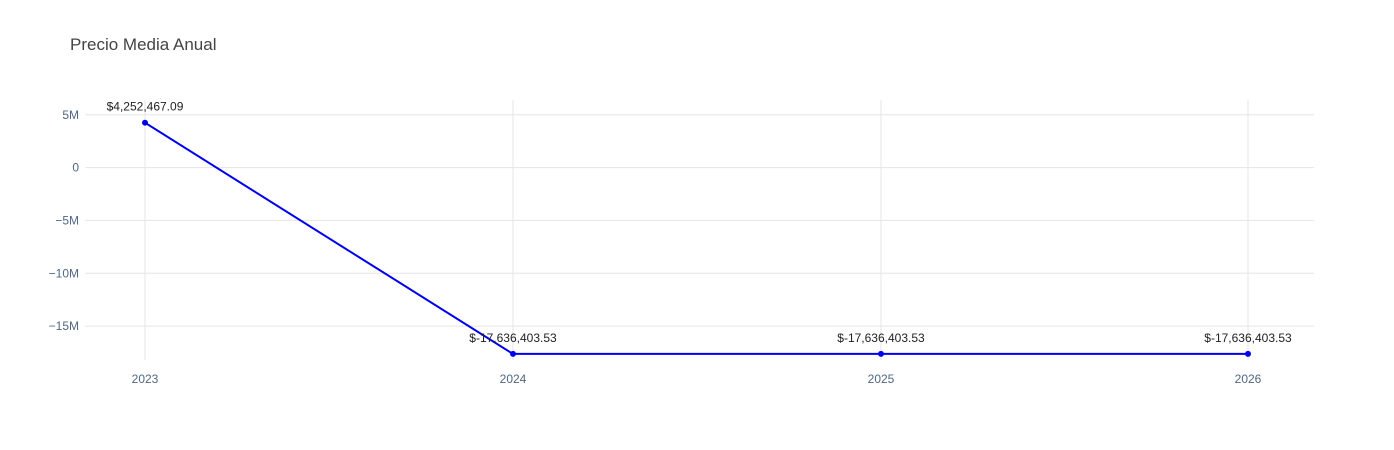  I want to click on data-label-2023: $4,252,467.09, so click(145, 107).